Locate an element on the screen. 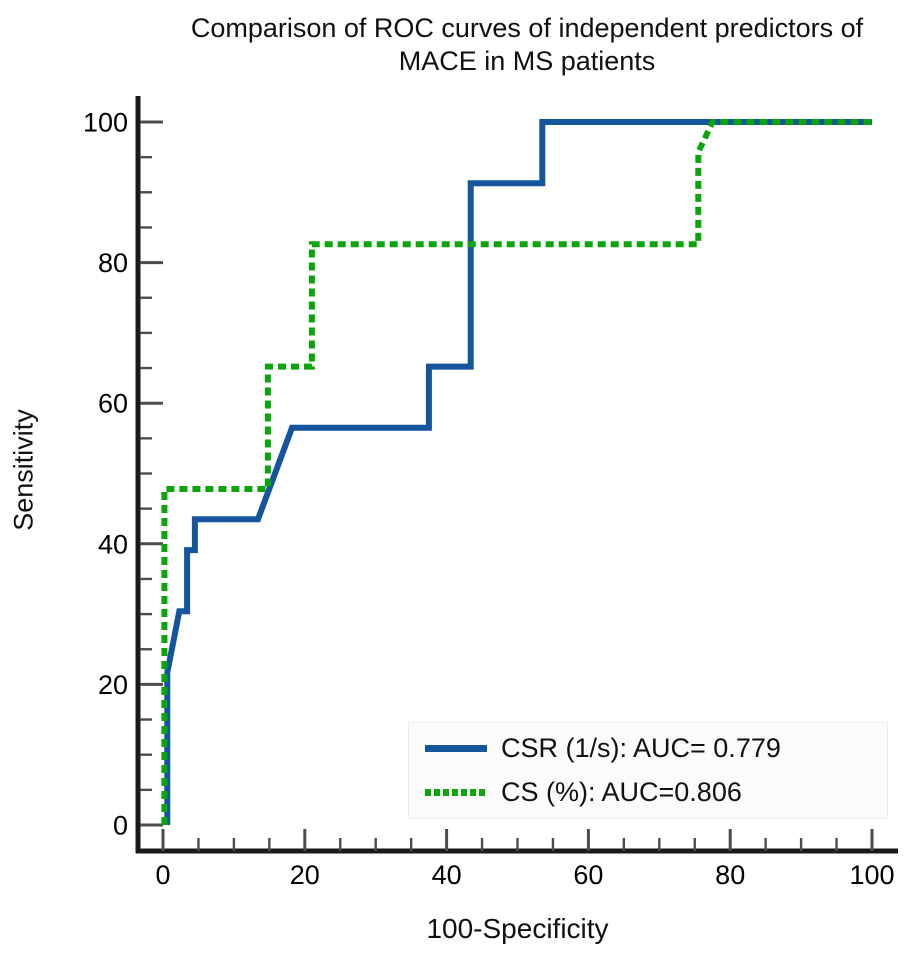 Image resolution: width=922 pixels, height=957 pixels. csr-solid-line-sample-icon is located at coordinates (456, 748).